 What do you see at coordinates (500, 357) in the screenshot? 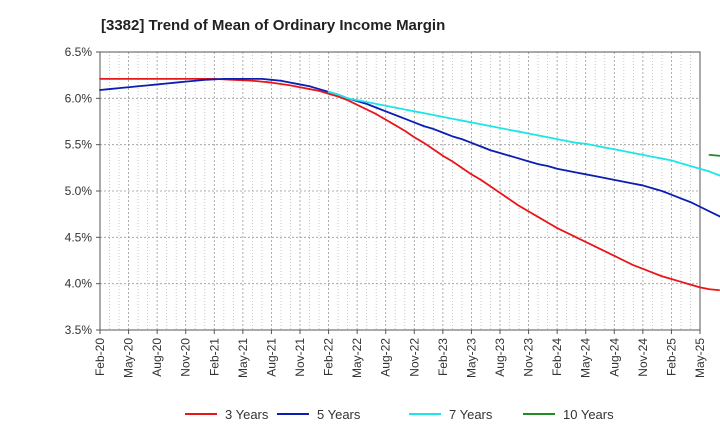
I see `x-tick-label: Aug-23` at bounding box center [500, 357].